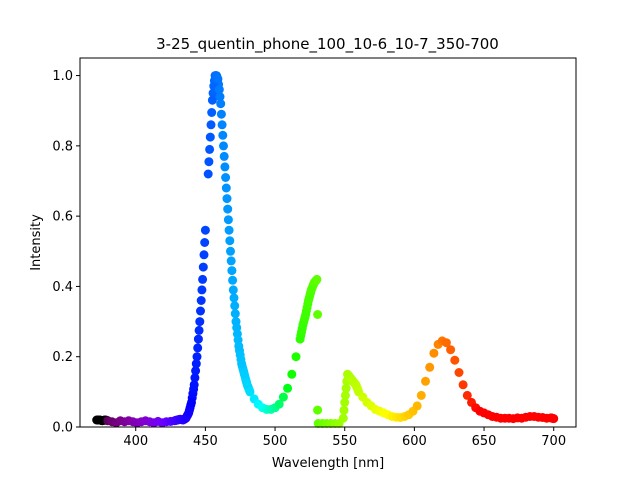 The width and height of the screenshot is (640, 480). What do you see at coordinates (484, 441) in the screenshot?
I see `x-tick-label: 650` at bounding box center [484, 441].